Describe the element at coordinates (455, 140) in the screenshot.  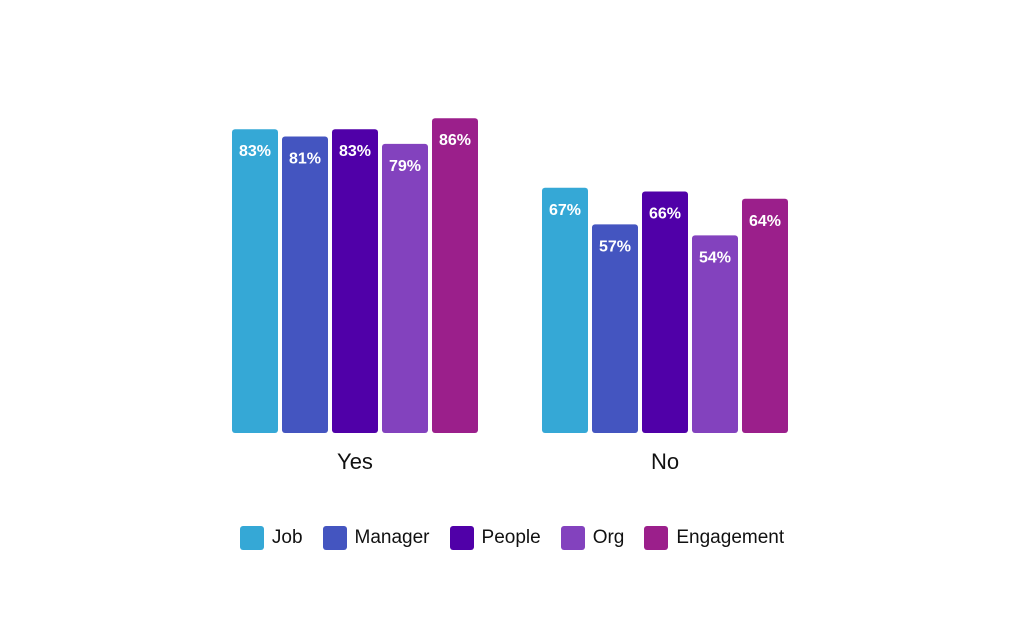
I see `data-label-engagement-yes: 86%` at that location.